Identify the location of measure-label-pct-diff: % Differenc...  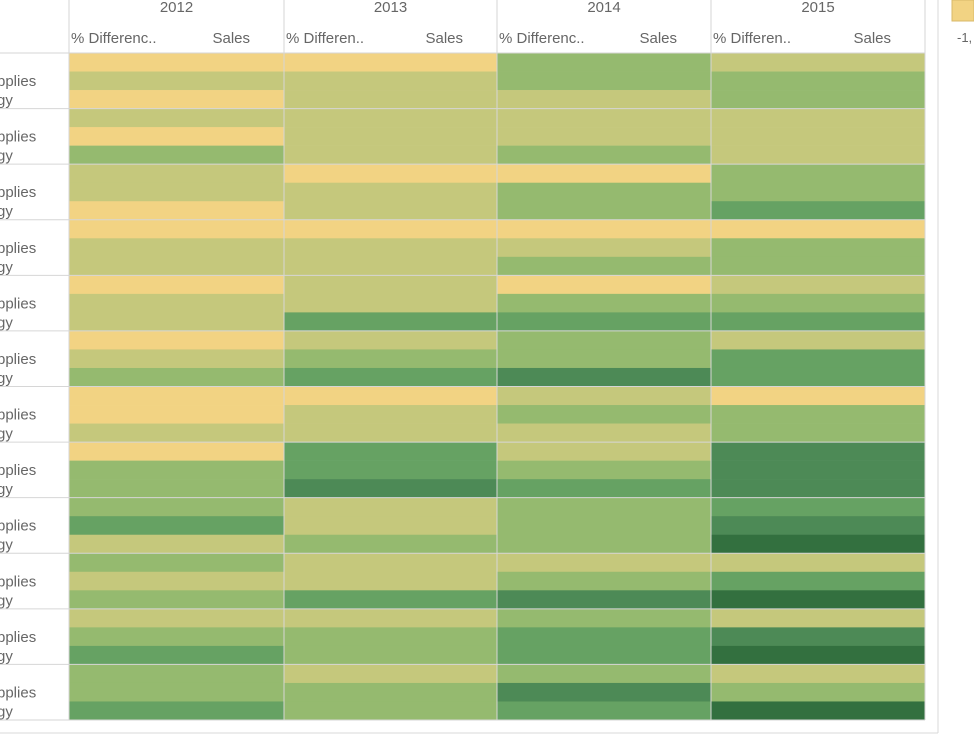
(114, 38).